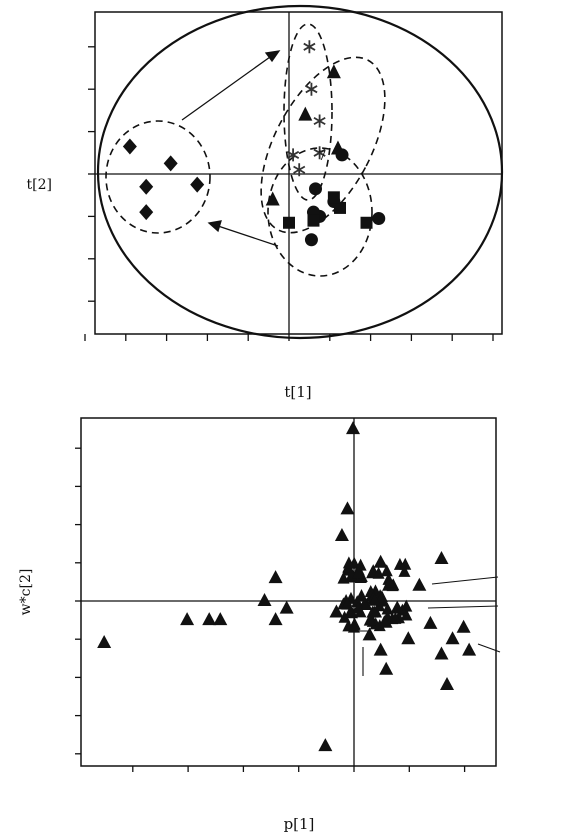 This screenshot has height=834, width=573. Describe the element at coordinates (320, 212) in the screenshot. I see `group-circle-squares-circles` at that location.